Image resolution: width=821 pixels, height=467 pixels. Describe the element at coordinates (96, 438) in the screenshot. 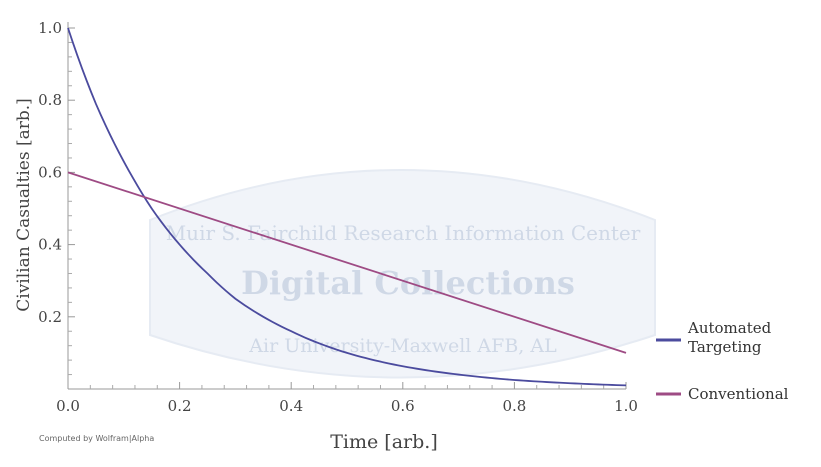

I see `credit-text: Computed by Wolfram|Alpha` at that location.